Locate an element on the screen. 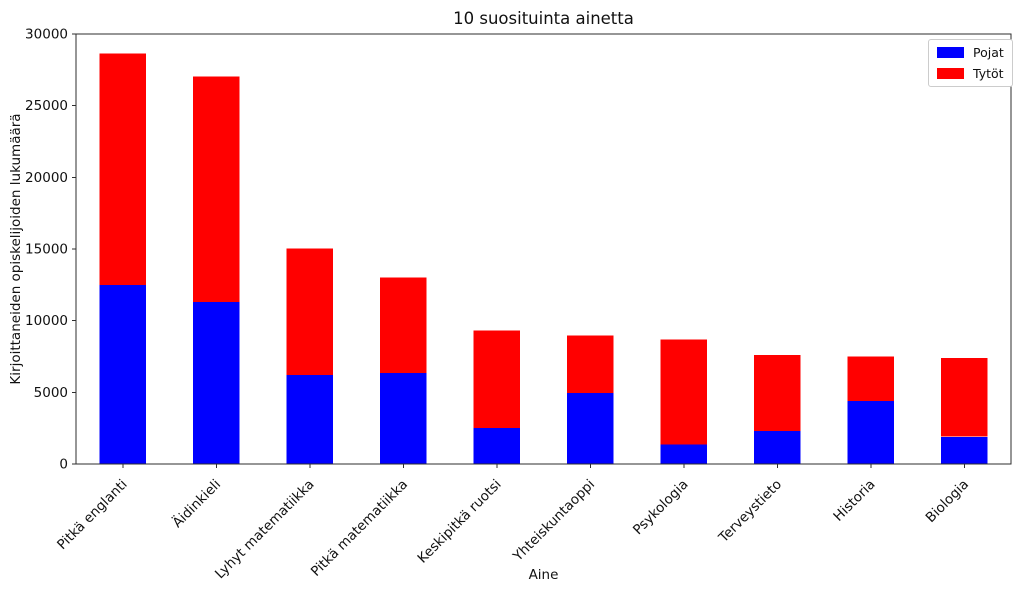  legend-item-tytot: Tytöt is located at coordinates (970, 73).